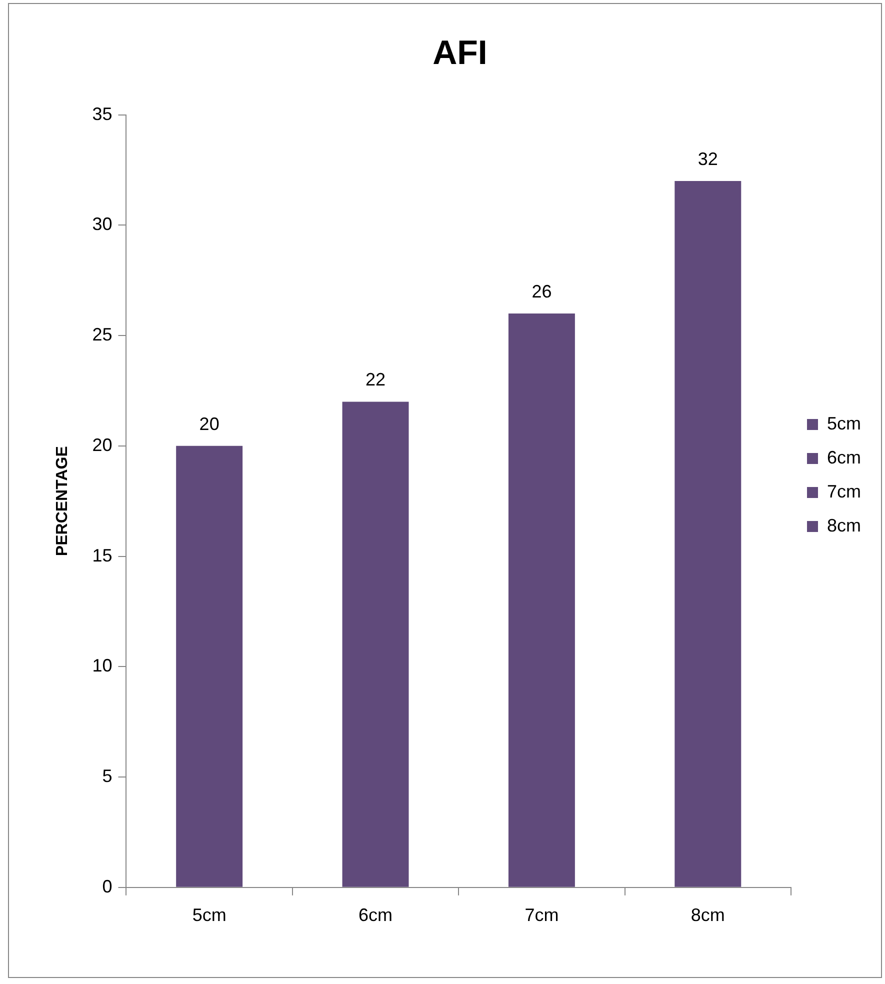 Image resolution: width=885 pixels, height=984 pixels. I want to click on legend-label: 8cm, so click(844, 525).